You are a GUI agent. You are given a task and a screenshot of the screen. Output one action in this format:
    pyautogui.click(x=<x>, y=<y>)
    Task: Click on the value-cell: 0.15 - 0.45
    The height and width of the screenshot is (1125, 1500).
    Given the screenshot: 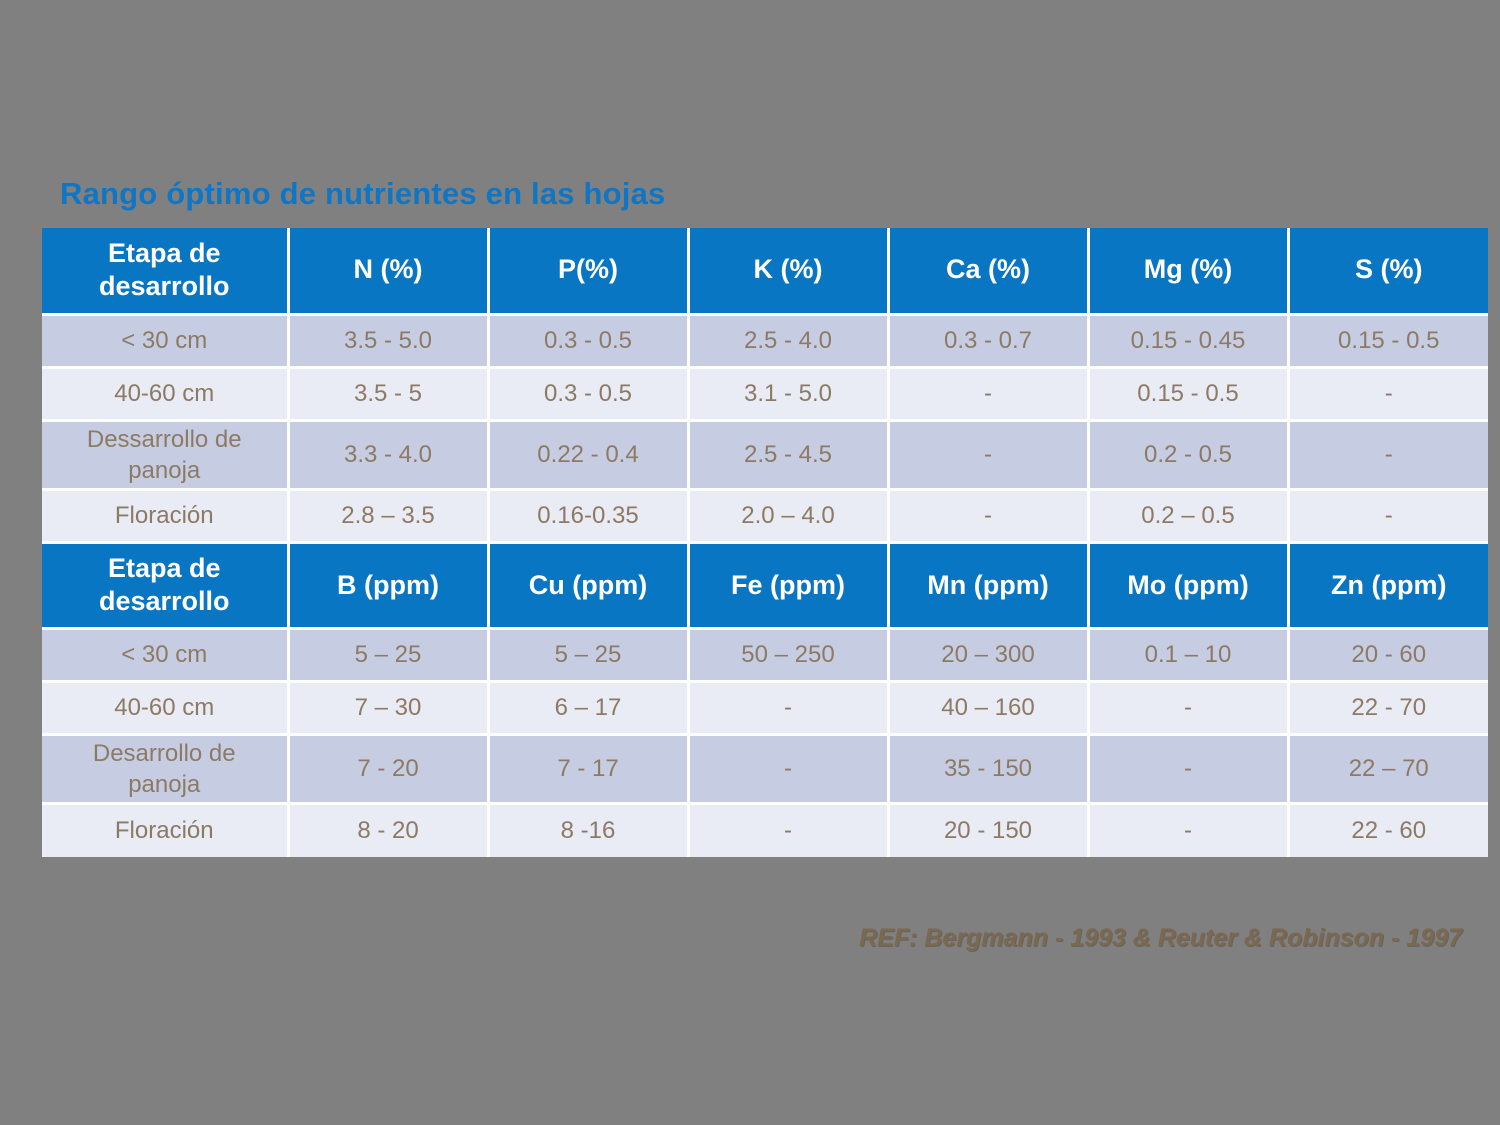 What is the action you would take?
    pyautogui.click(x=1188, y=340)
    